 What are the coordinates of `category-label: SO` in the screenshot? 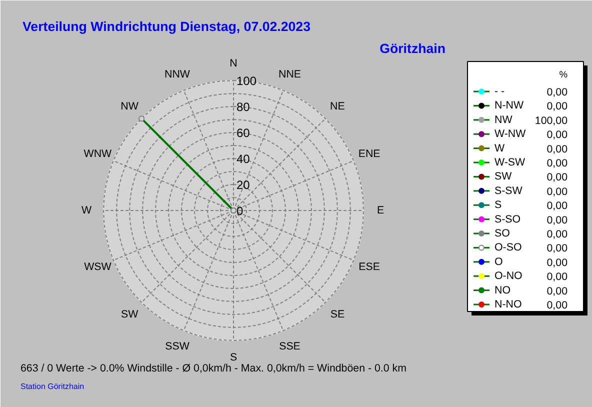 It's located at (502, 234).